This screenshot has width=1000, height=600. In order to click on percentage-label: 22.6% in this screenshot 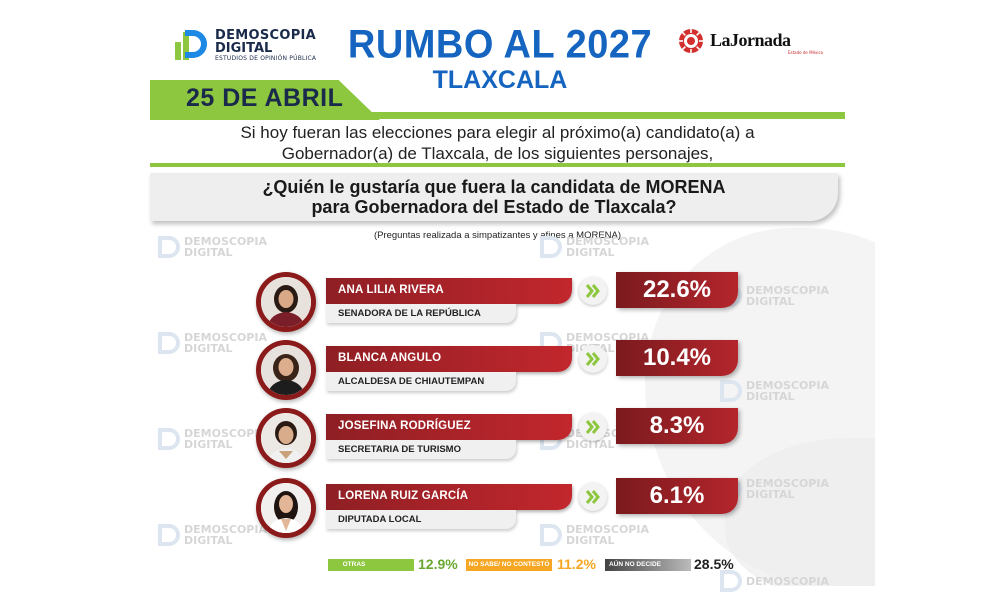, I will do `click(677, 289)`.